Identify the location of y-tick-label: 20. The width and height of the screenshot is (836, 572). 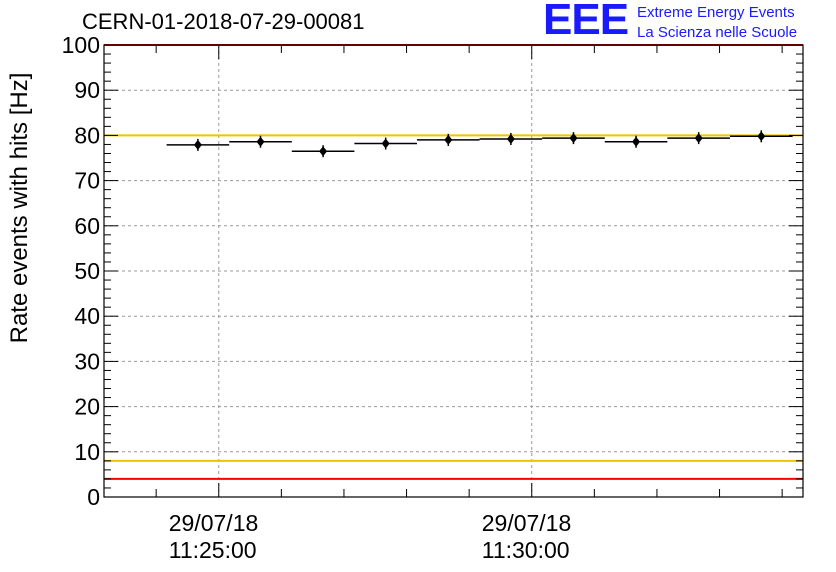
(87, 407).